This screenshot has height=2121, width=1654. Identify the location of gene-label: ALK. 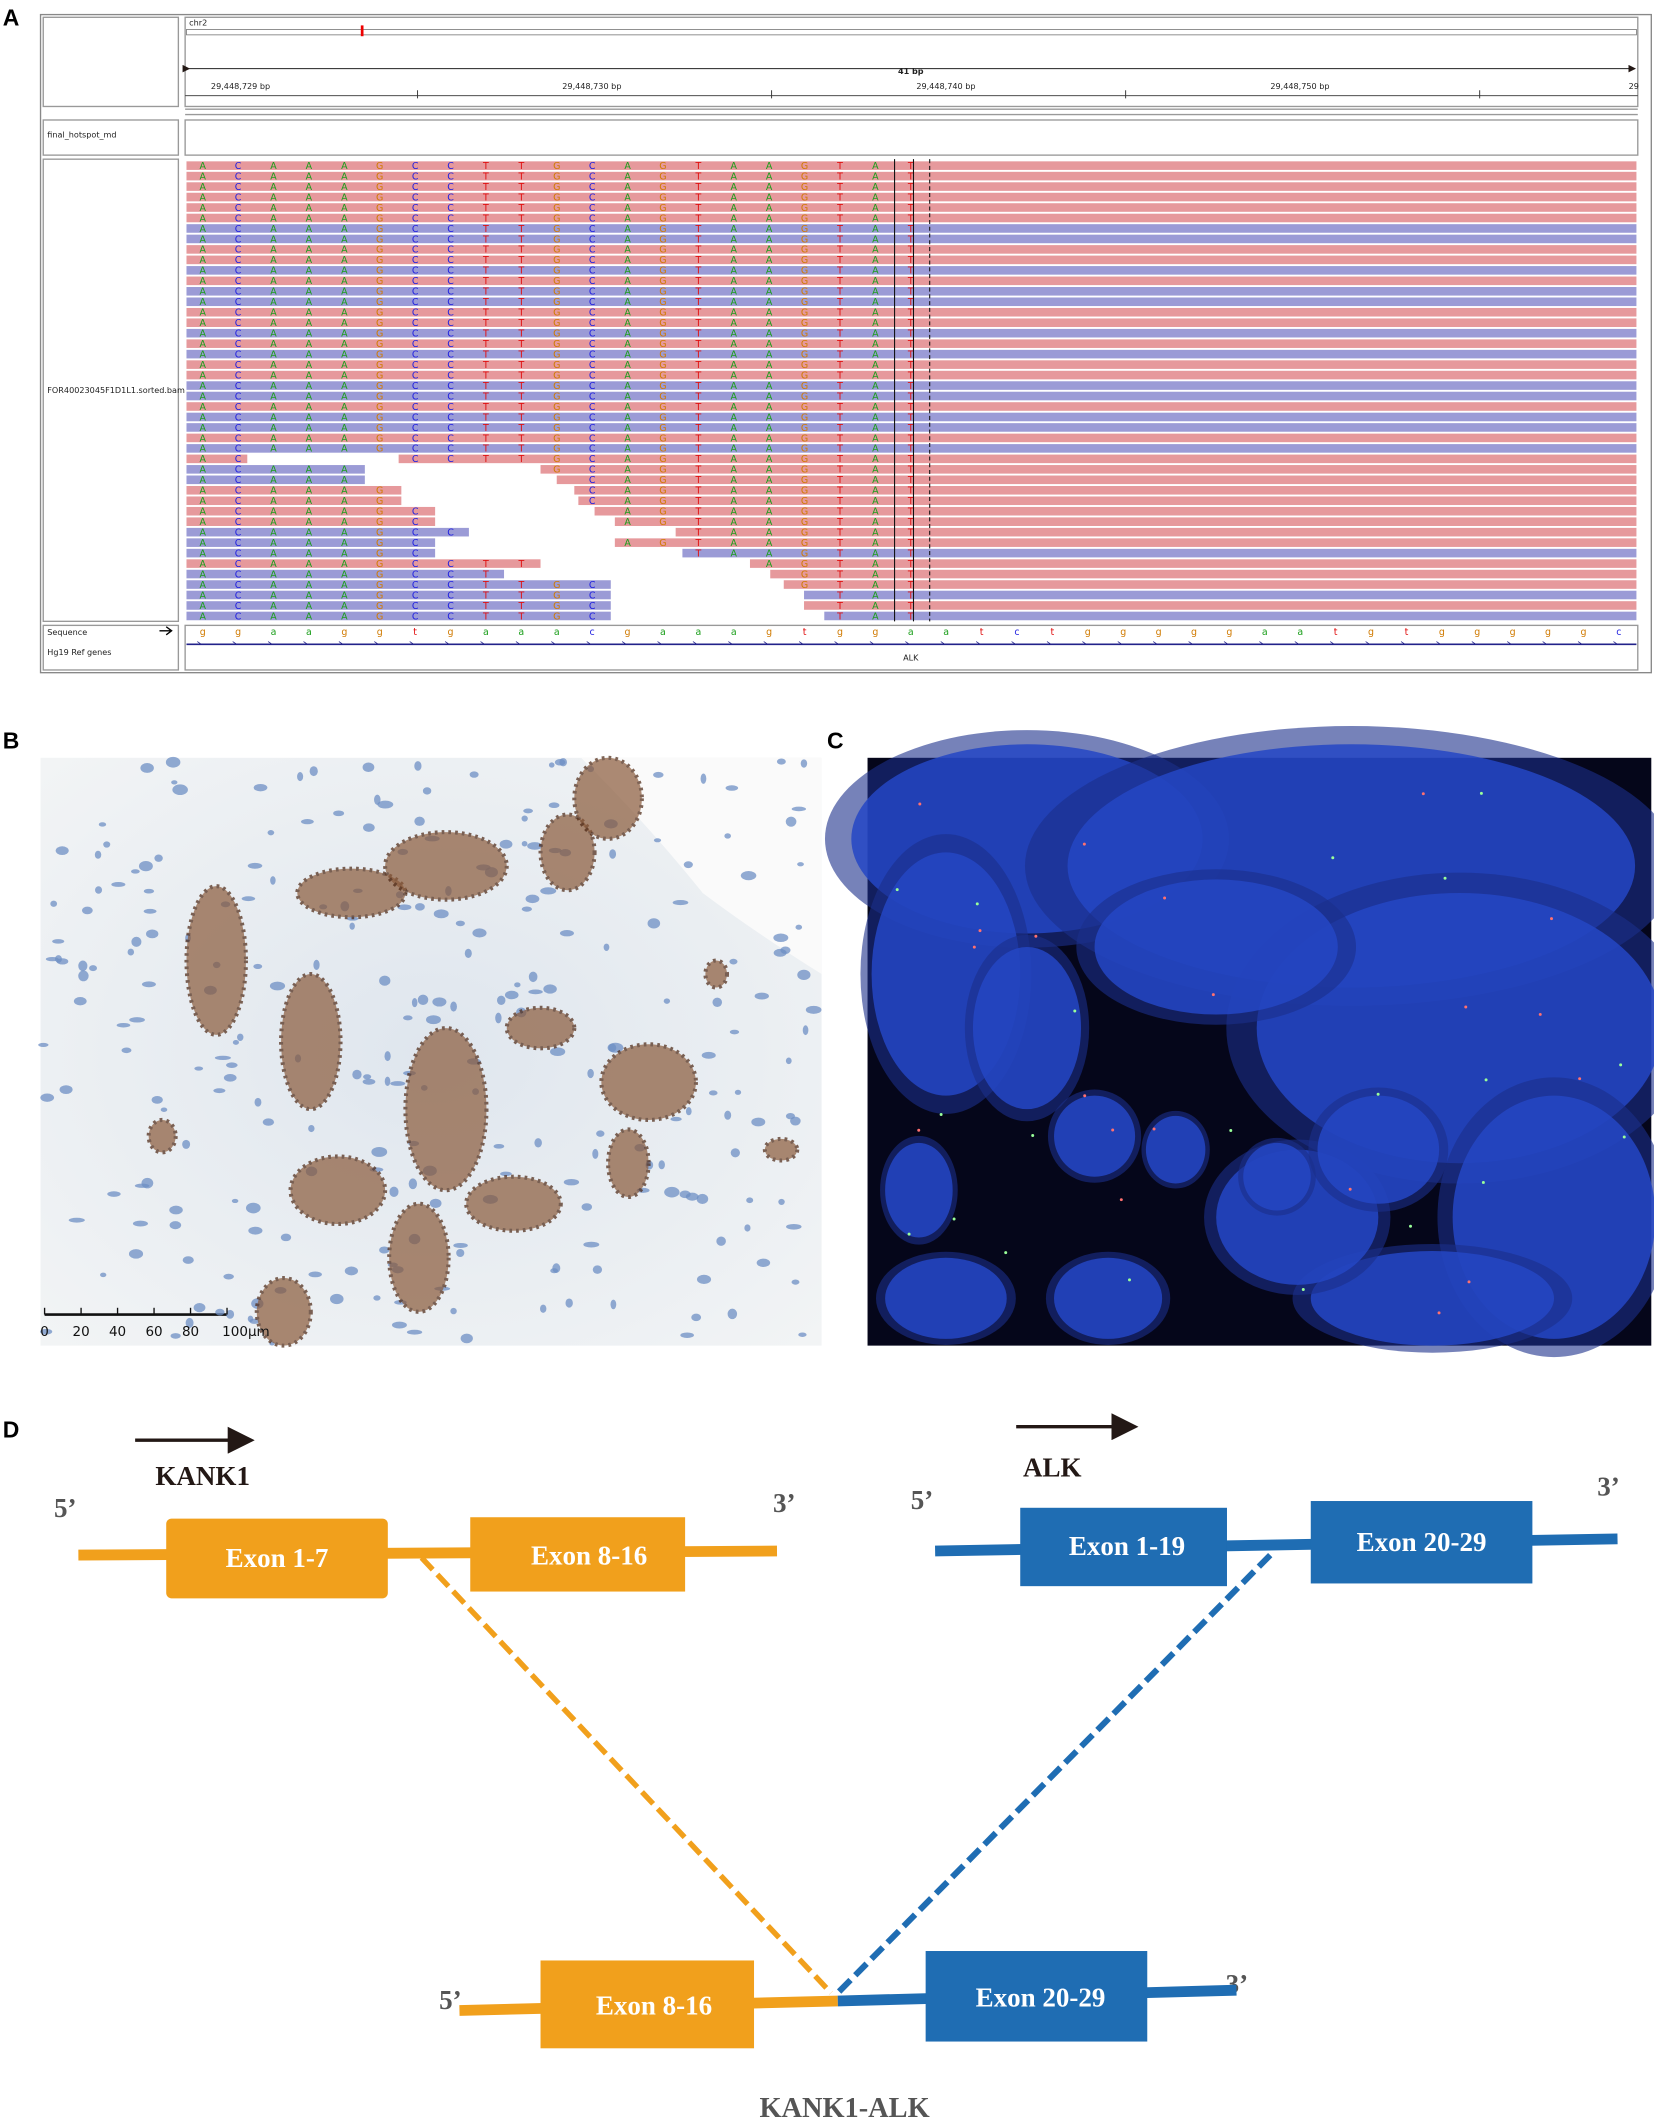
(1052, 1468).